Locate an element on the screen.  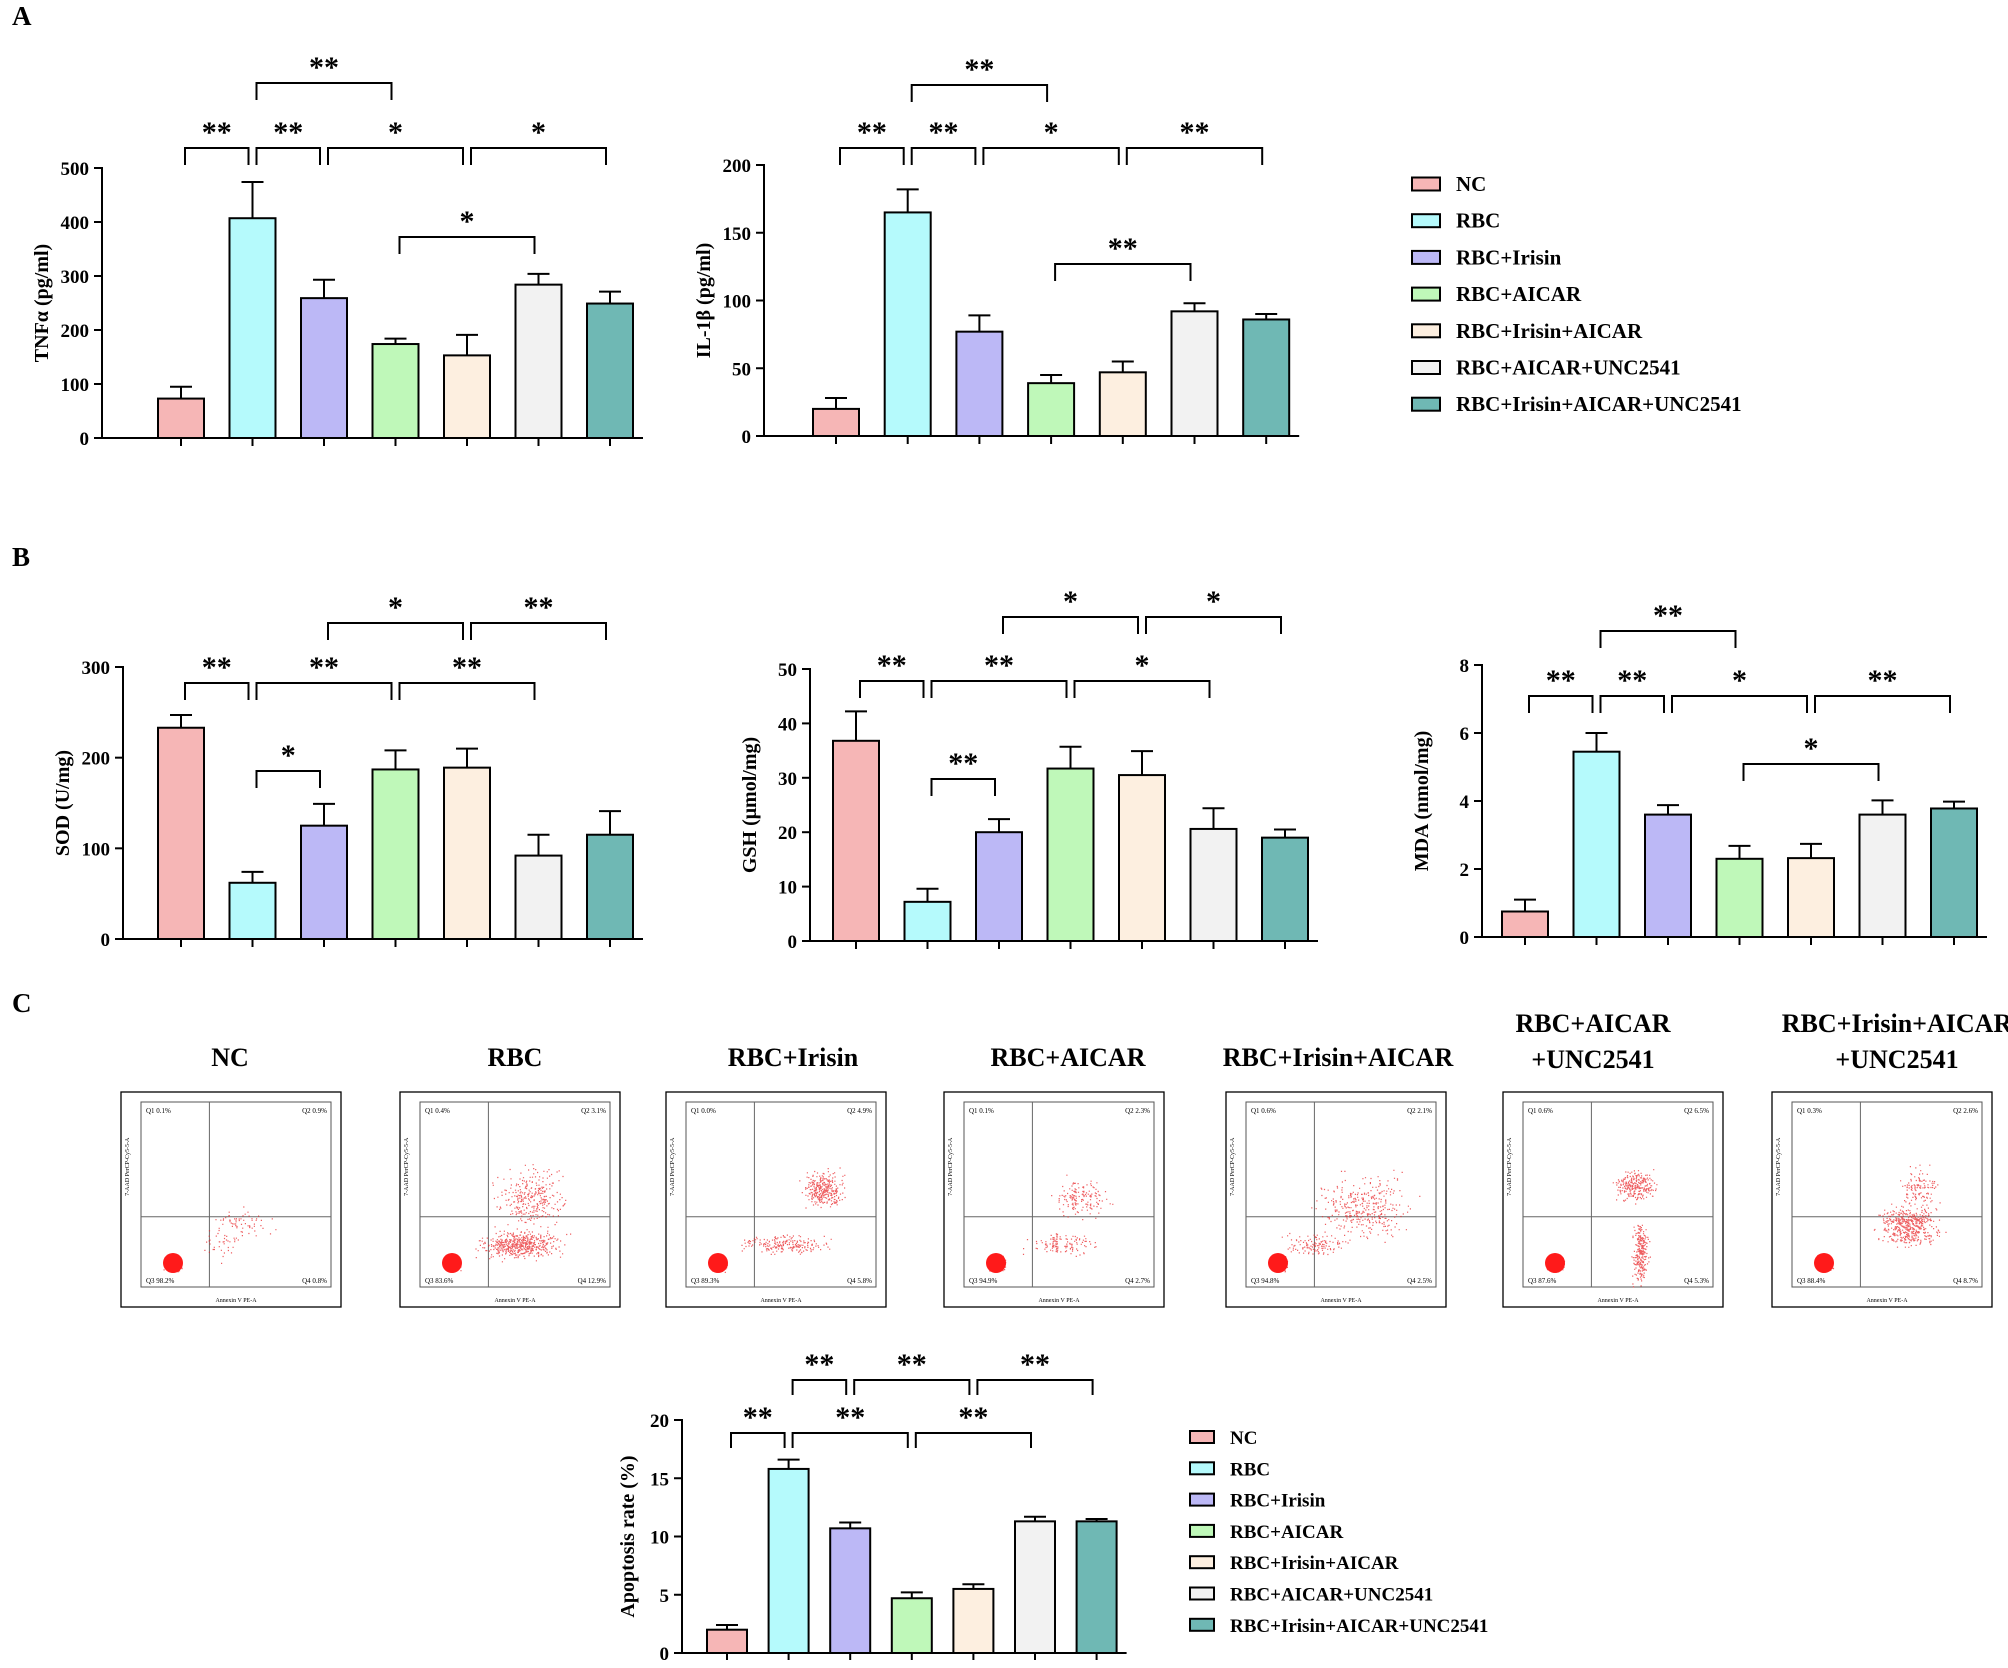
ytick-label-mda-0: 0 is located at coordinates (1465, 938).